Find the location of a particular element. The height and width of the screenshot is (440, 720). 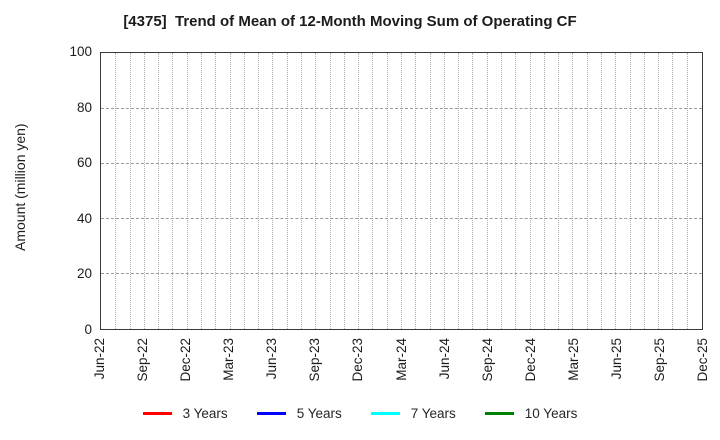

y-axis-label: Amount (million yen) is located at coordinates (20, 187).